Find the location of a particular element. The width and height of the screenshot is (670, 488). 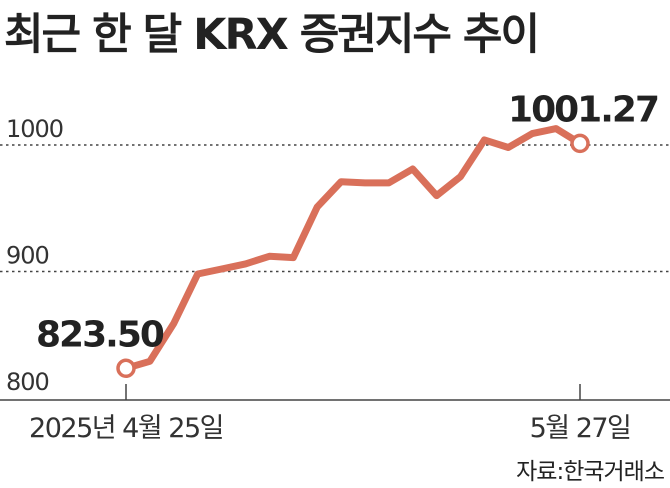

x-axis-ticks: 2025년 4월 25일 5월 27일 is located at coordinates (330, 414).